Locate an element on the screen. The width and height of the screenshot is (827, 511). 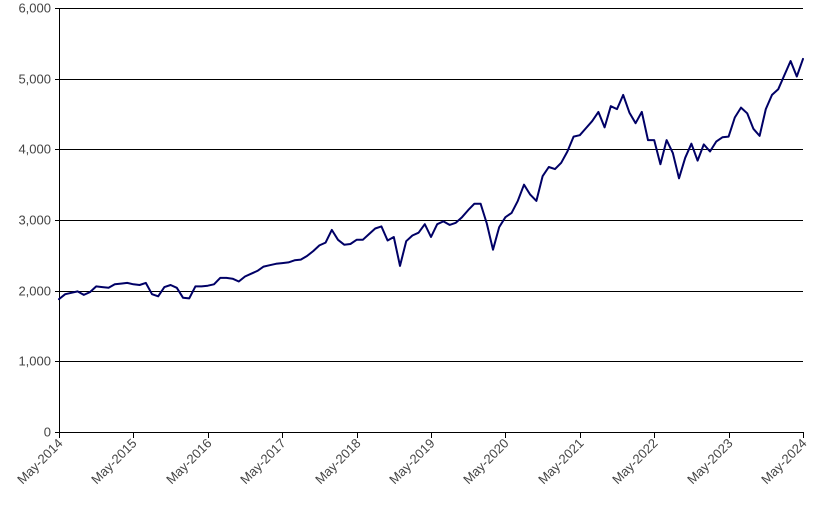
y-tick-label: 5,000 is located at coordinates (34, 79).